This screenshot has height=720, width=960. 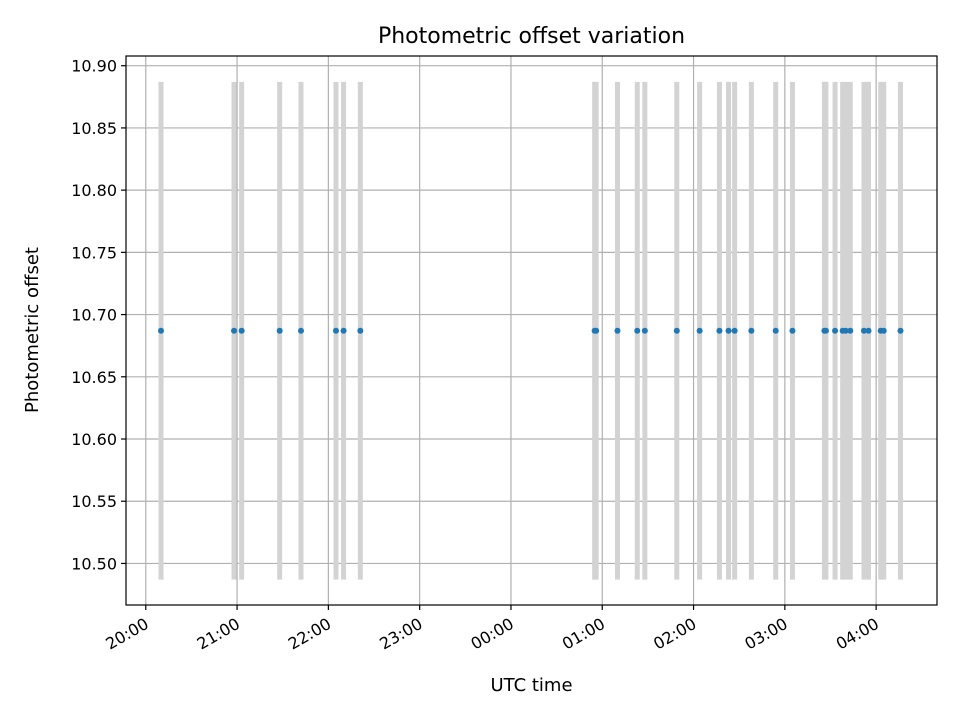 I want to click on y-tick-label: 10.70, so click(x=94, y=315).